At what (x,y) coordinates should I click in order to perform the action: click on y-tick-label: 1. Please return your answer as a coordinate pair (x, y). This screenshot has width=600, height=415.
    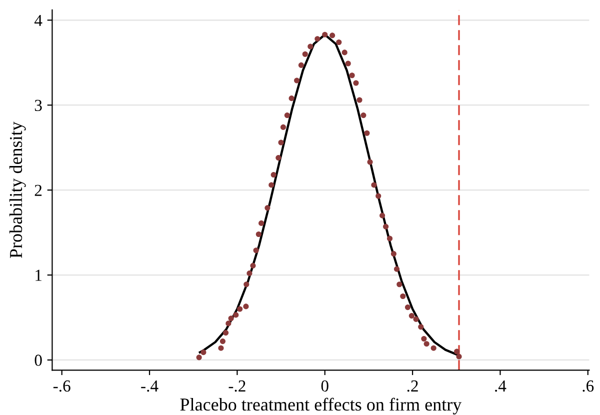
    Looking at the image, I should click on (39, 275).